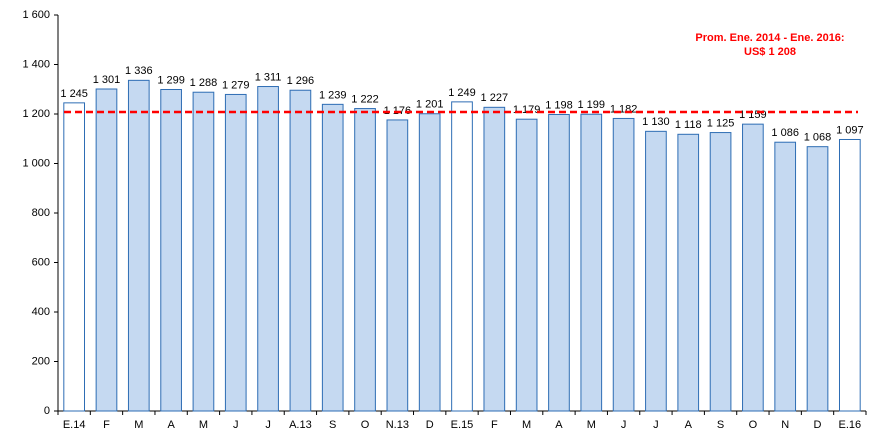  What do you see at coordinates (785, 425) in the screenshot?
I see `x-tick-label: N` at bounding box center [785, 425].